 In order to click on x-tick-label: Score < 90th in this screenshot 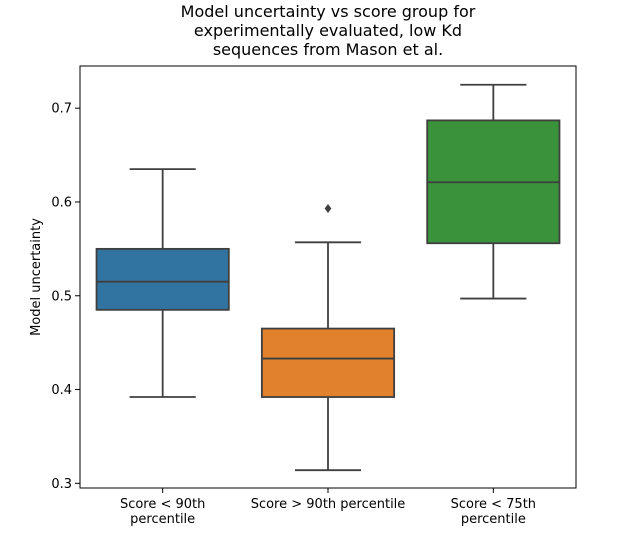, I will do `click(162, 504)`.